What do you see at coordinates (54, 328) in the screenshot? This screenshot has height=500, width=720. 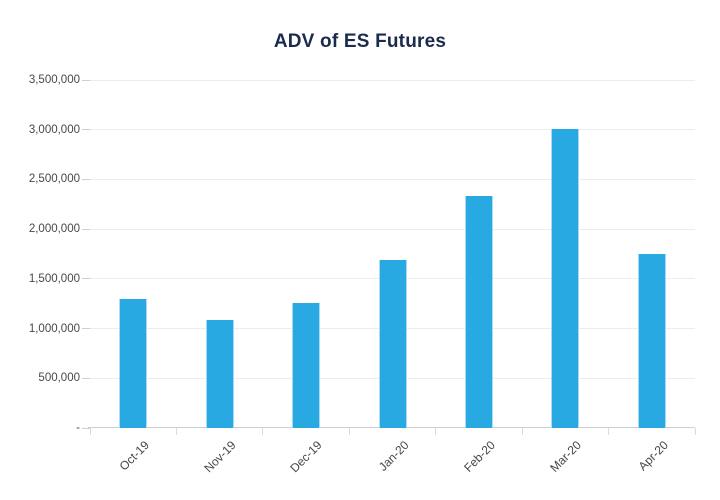 I see `y-axis-tick-label: 1,000,000` at bounding box center [54, 328].